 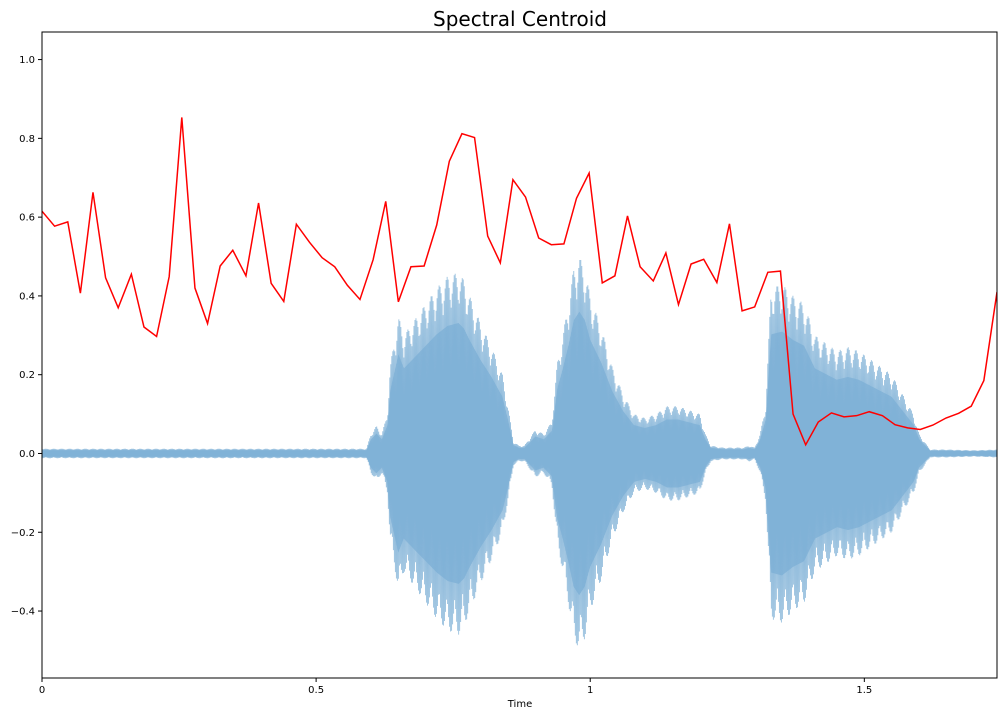 I want to click on x-tick-label: 1, so click(x=590, y=690).